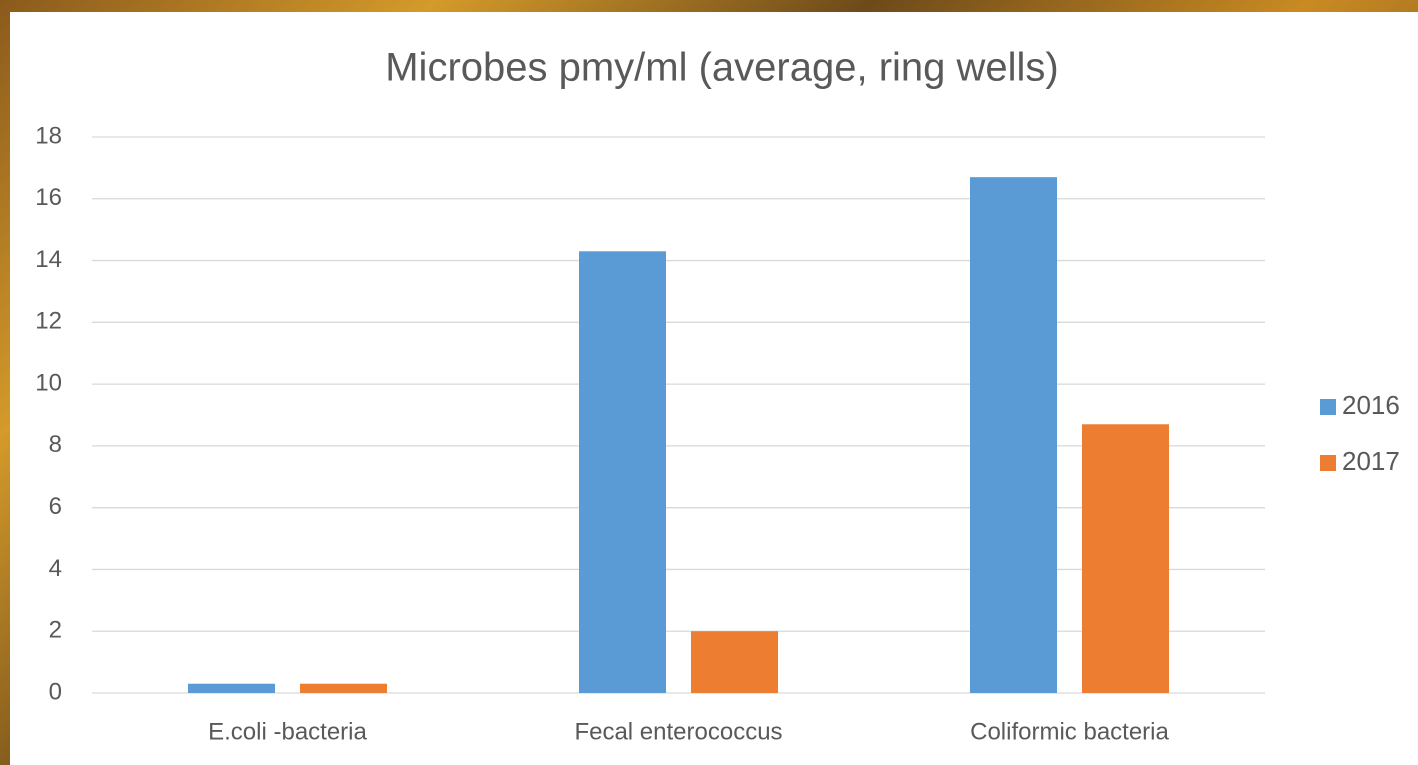 The height and width of the screenshot is (765, 1418). I want to click on y-tick-label: 16, so click(48, 197).